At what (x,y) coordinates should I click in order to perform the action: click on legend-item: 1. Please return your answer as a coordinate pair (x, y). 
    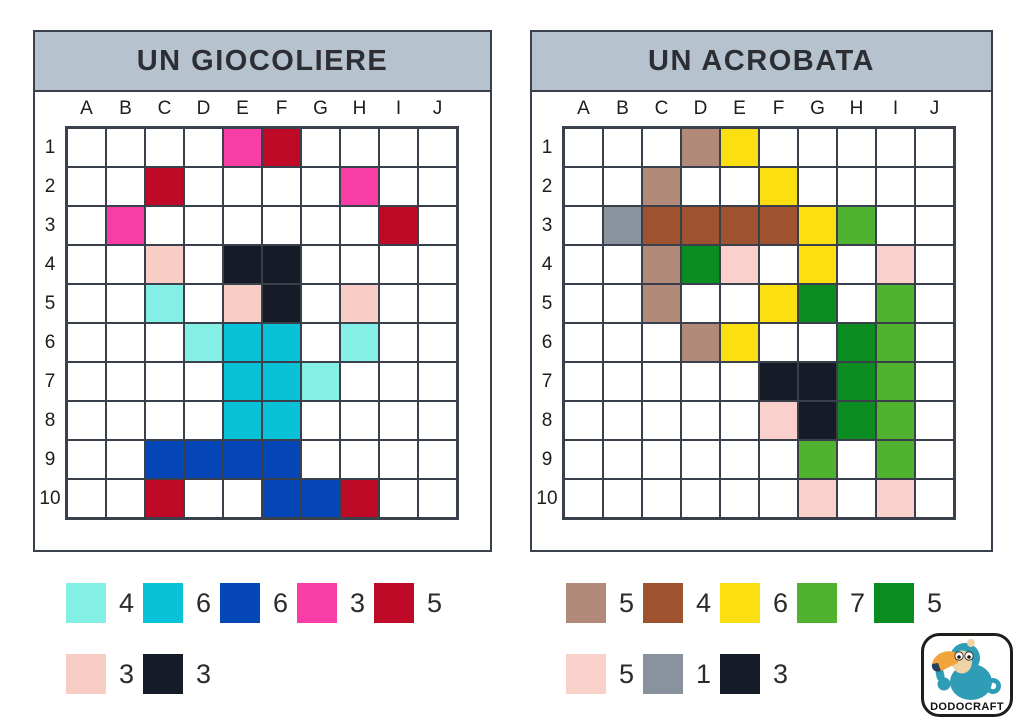
    Looking at the image, I should click on (681, 674).